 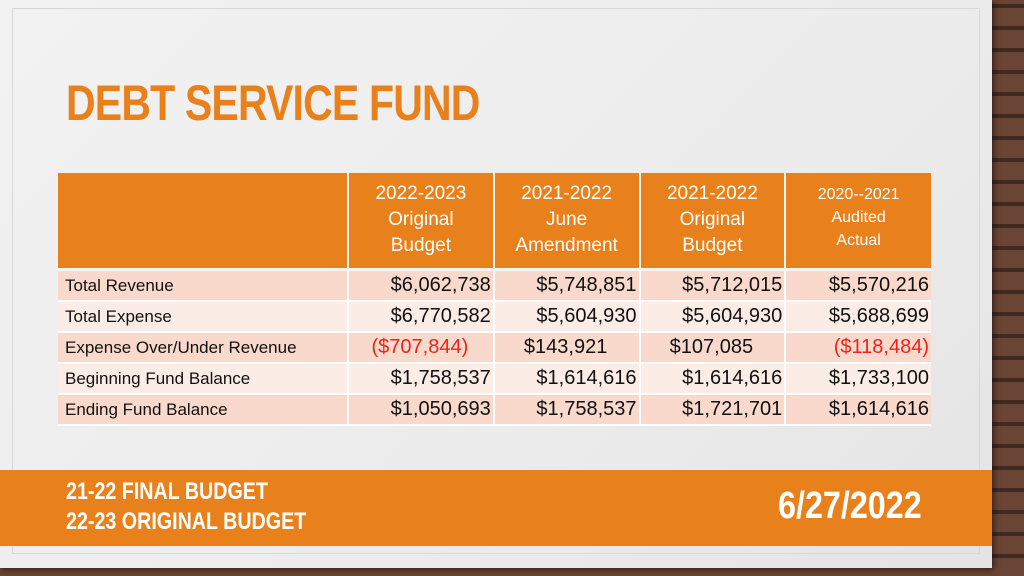 I want to click on slide-title: DEBT SERVICE FUND, so click(x=273, y=103).